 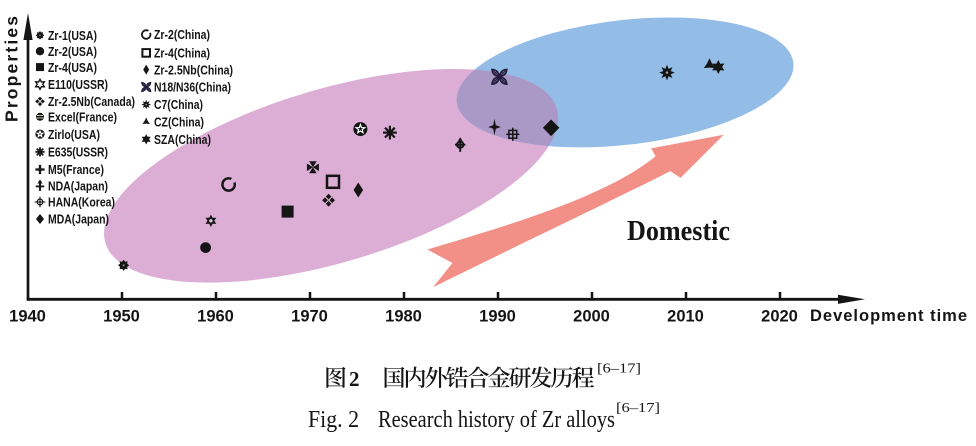 What do you see at coordinates (354, 379) in the screenshot?
I see `svg-text: 2` at bounding box center [354, 379].